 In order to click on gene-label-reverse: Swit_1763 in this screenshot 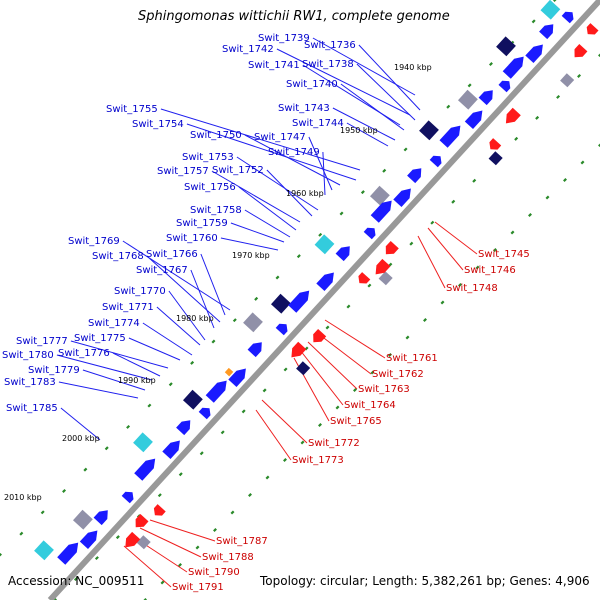, I will do `click(384, 389)`.